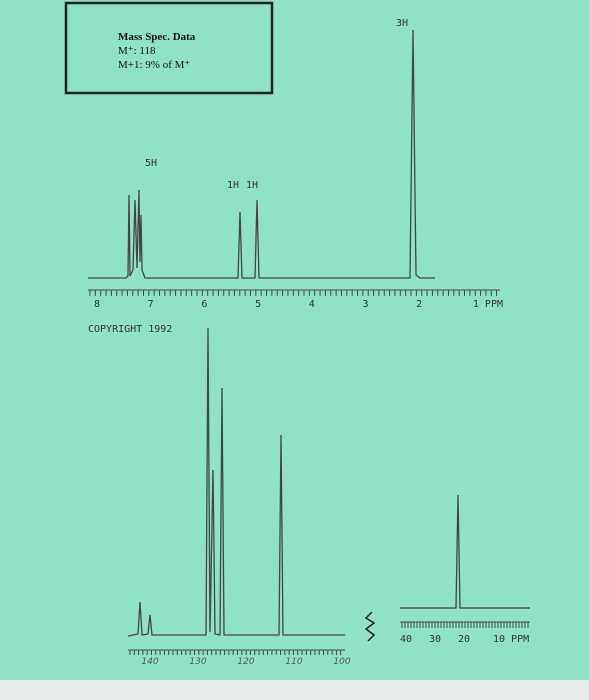  I want to click on axis-label: 30, so click(435, 639).